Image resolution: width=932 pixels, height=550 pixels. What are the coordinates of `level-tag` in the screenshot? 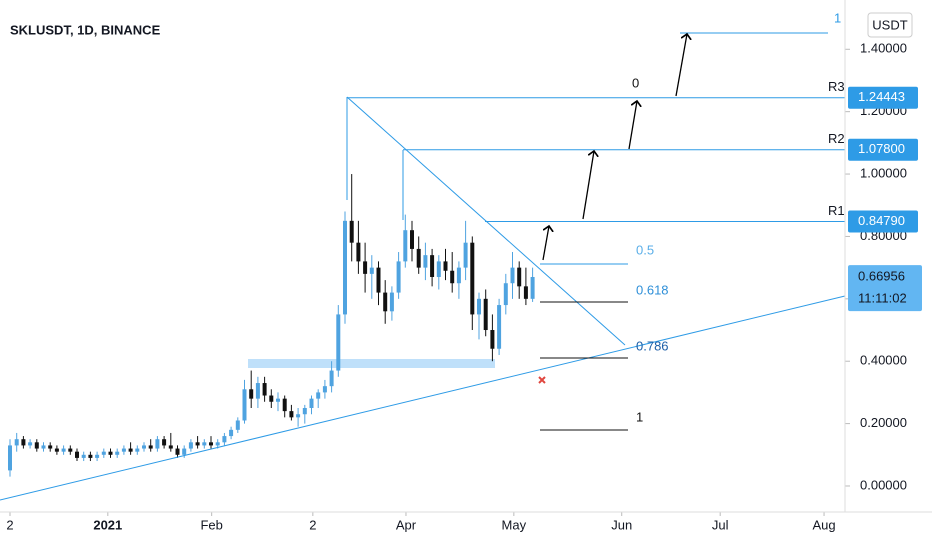 It's located at (883, 97).